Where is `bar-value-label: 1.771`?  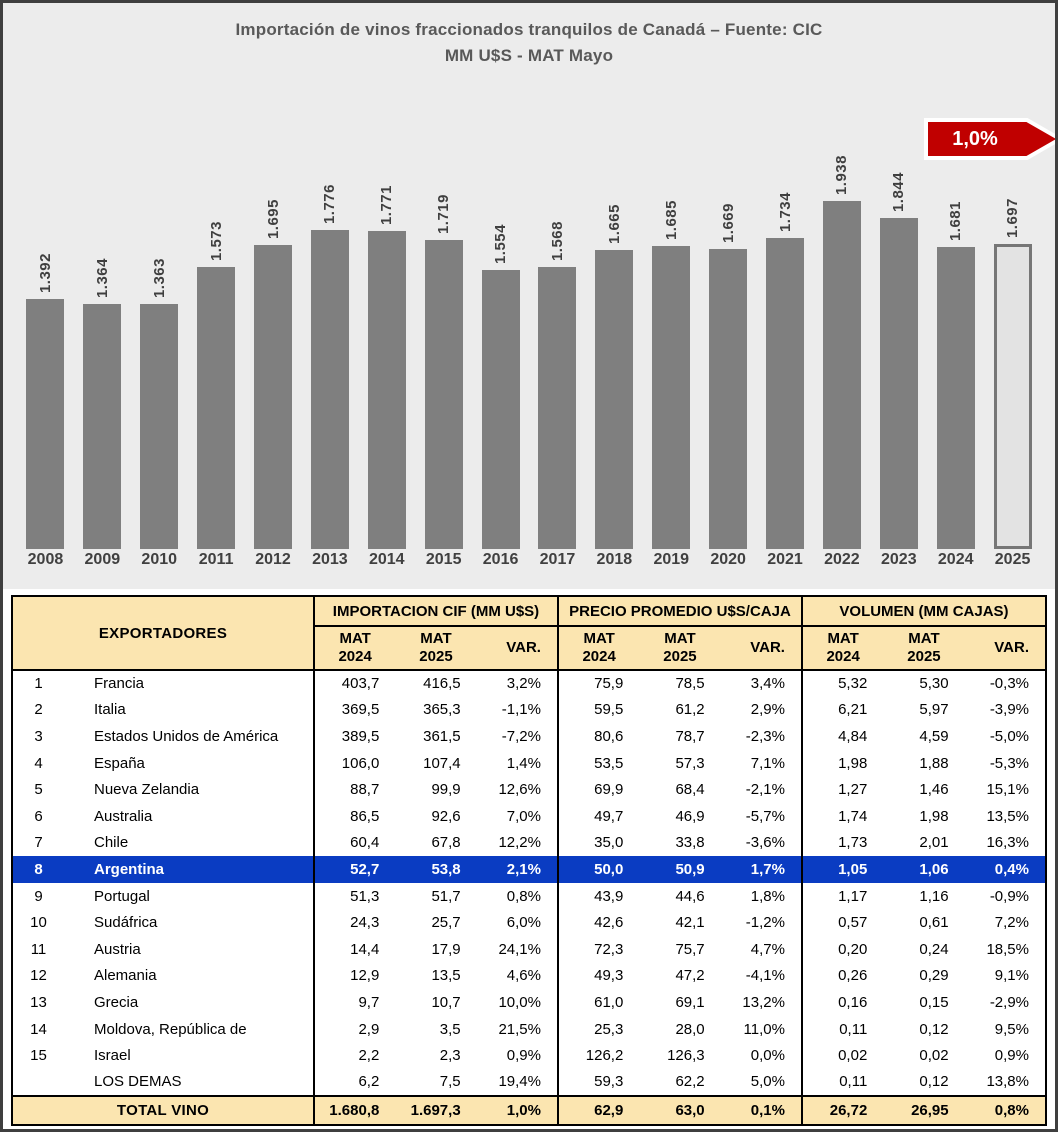 bar-value-label: 1.771 is located at coordinates (387, 204).